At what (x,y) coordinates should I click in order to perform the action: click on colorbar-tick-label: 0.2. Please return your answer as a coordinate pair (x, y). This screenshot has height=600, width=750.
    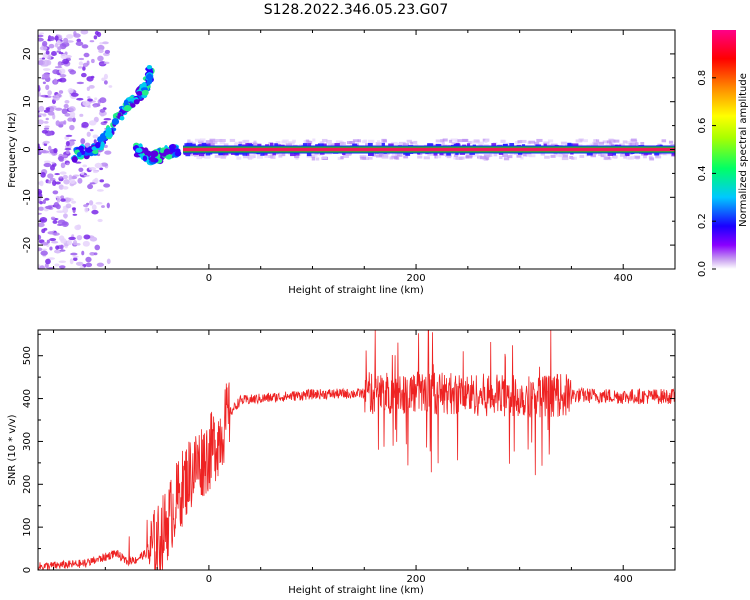
    Looking at the image, I should click on (702, 221).